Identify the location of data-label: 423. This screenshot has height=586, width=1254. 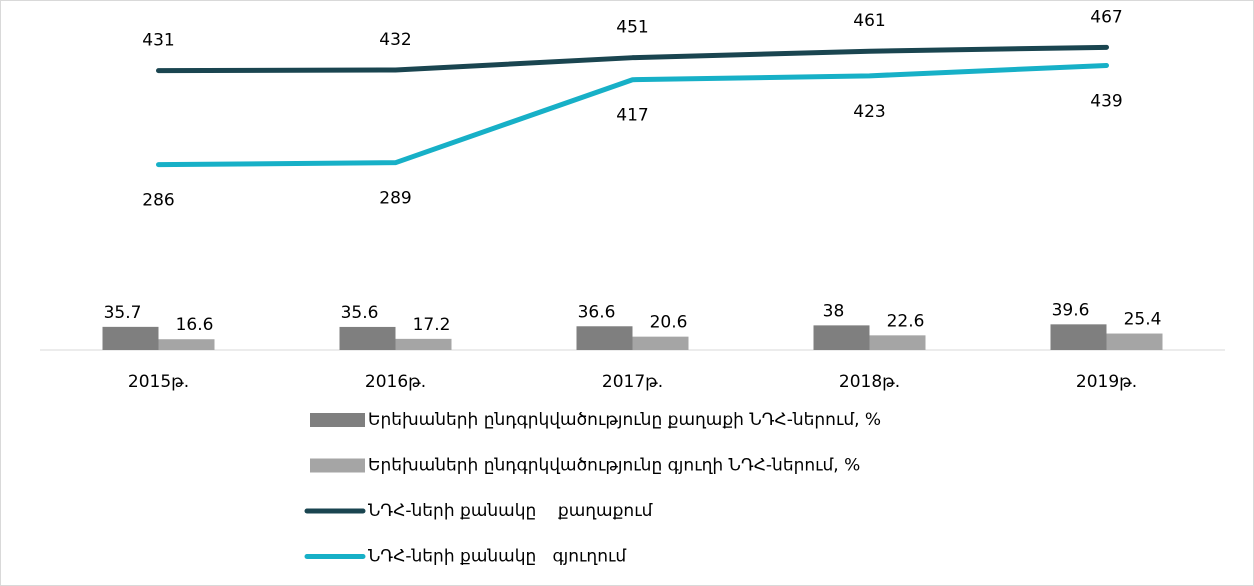
(869, 112).